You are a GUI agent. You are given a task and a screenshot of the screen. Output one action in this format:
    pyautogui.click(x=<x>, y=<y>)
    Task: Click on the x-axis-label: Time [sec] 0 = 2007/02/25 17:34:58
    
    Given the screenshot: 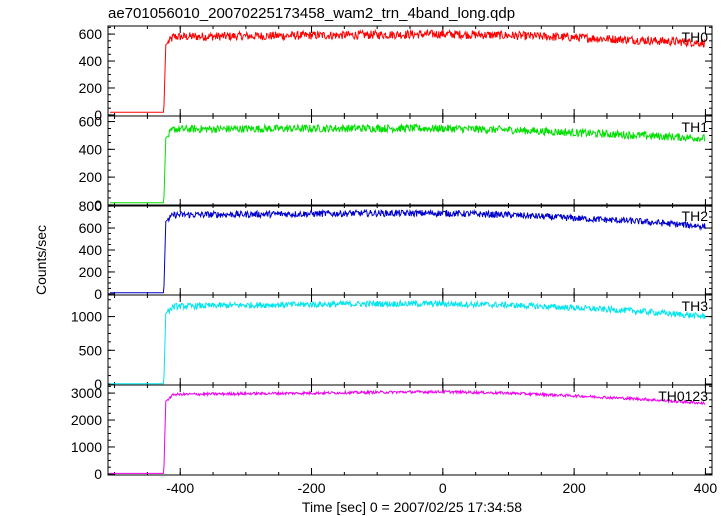 What is the action you would take?
    pyautogui.click(x=412, y=507)
    